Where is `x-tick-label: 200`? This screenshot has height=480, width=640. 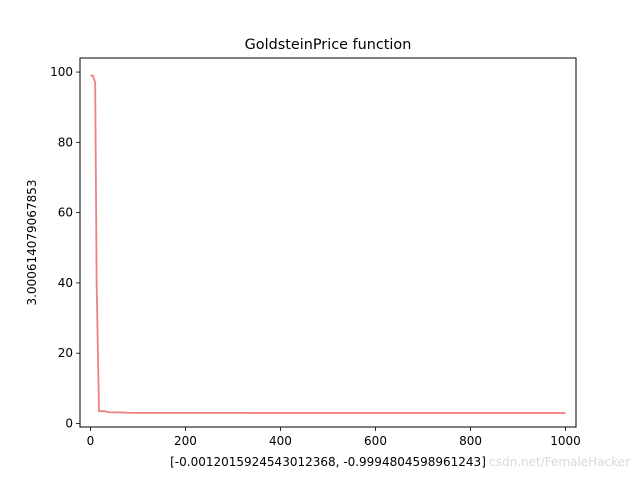
x-tick-label: 200 is located at coordinates (185, 441).